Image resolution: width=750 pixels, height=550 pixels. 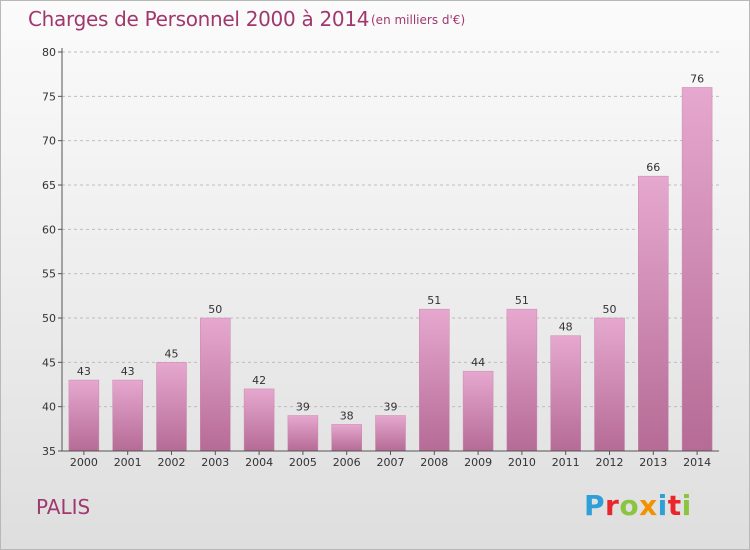 What do you see at coordinates (434, 462) in the screenshot?
I see `x-tick-label: 2008` at bounding box center [434, 462].